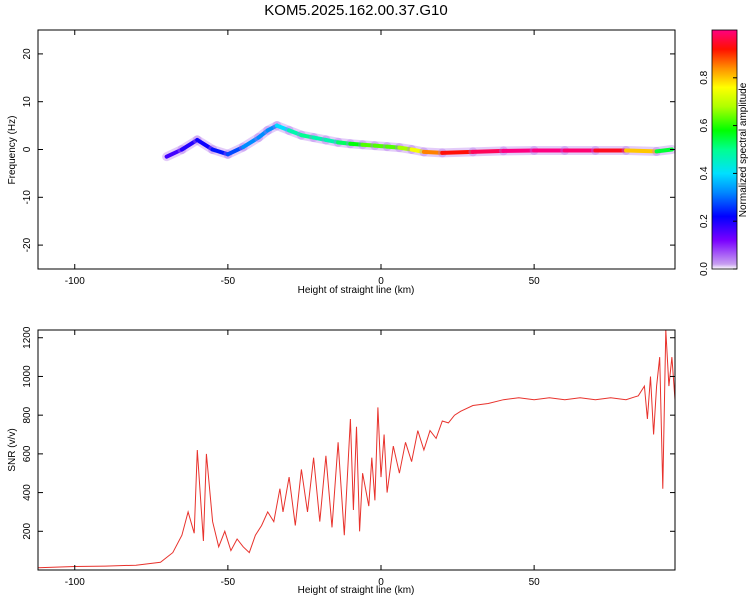 The width and height of the screenshot is (750, 600). I want to click on y-tick-label: 200, so click(27, 531).